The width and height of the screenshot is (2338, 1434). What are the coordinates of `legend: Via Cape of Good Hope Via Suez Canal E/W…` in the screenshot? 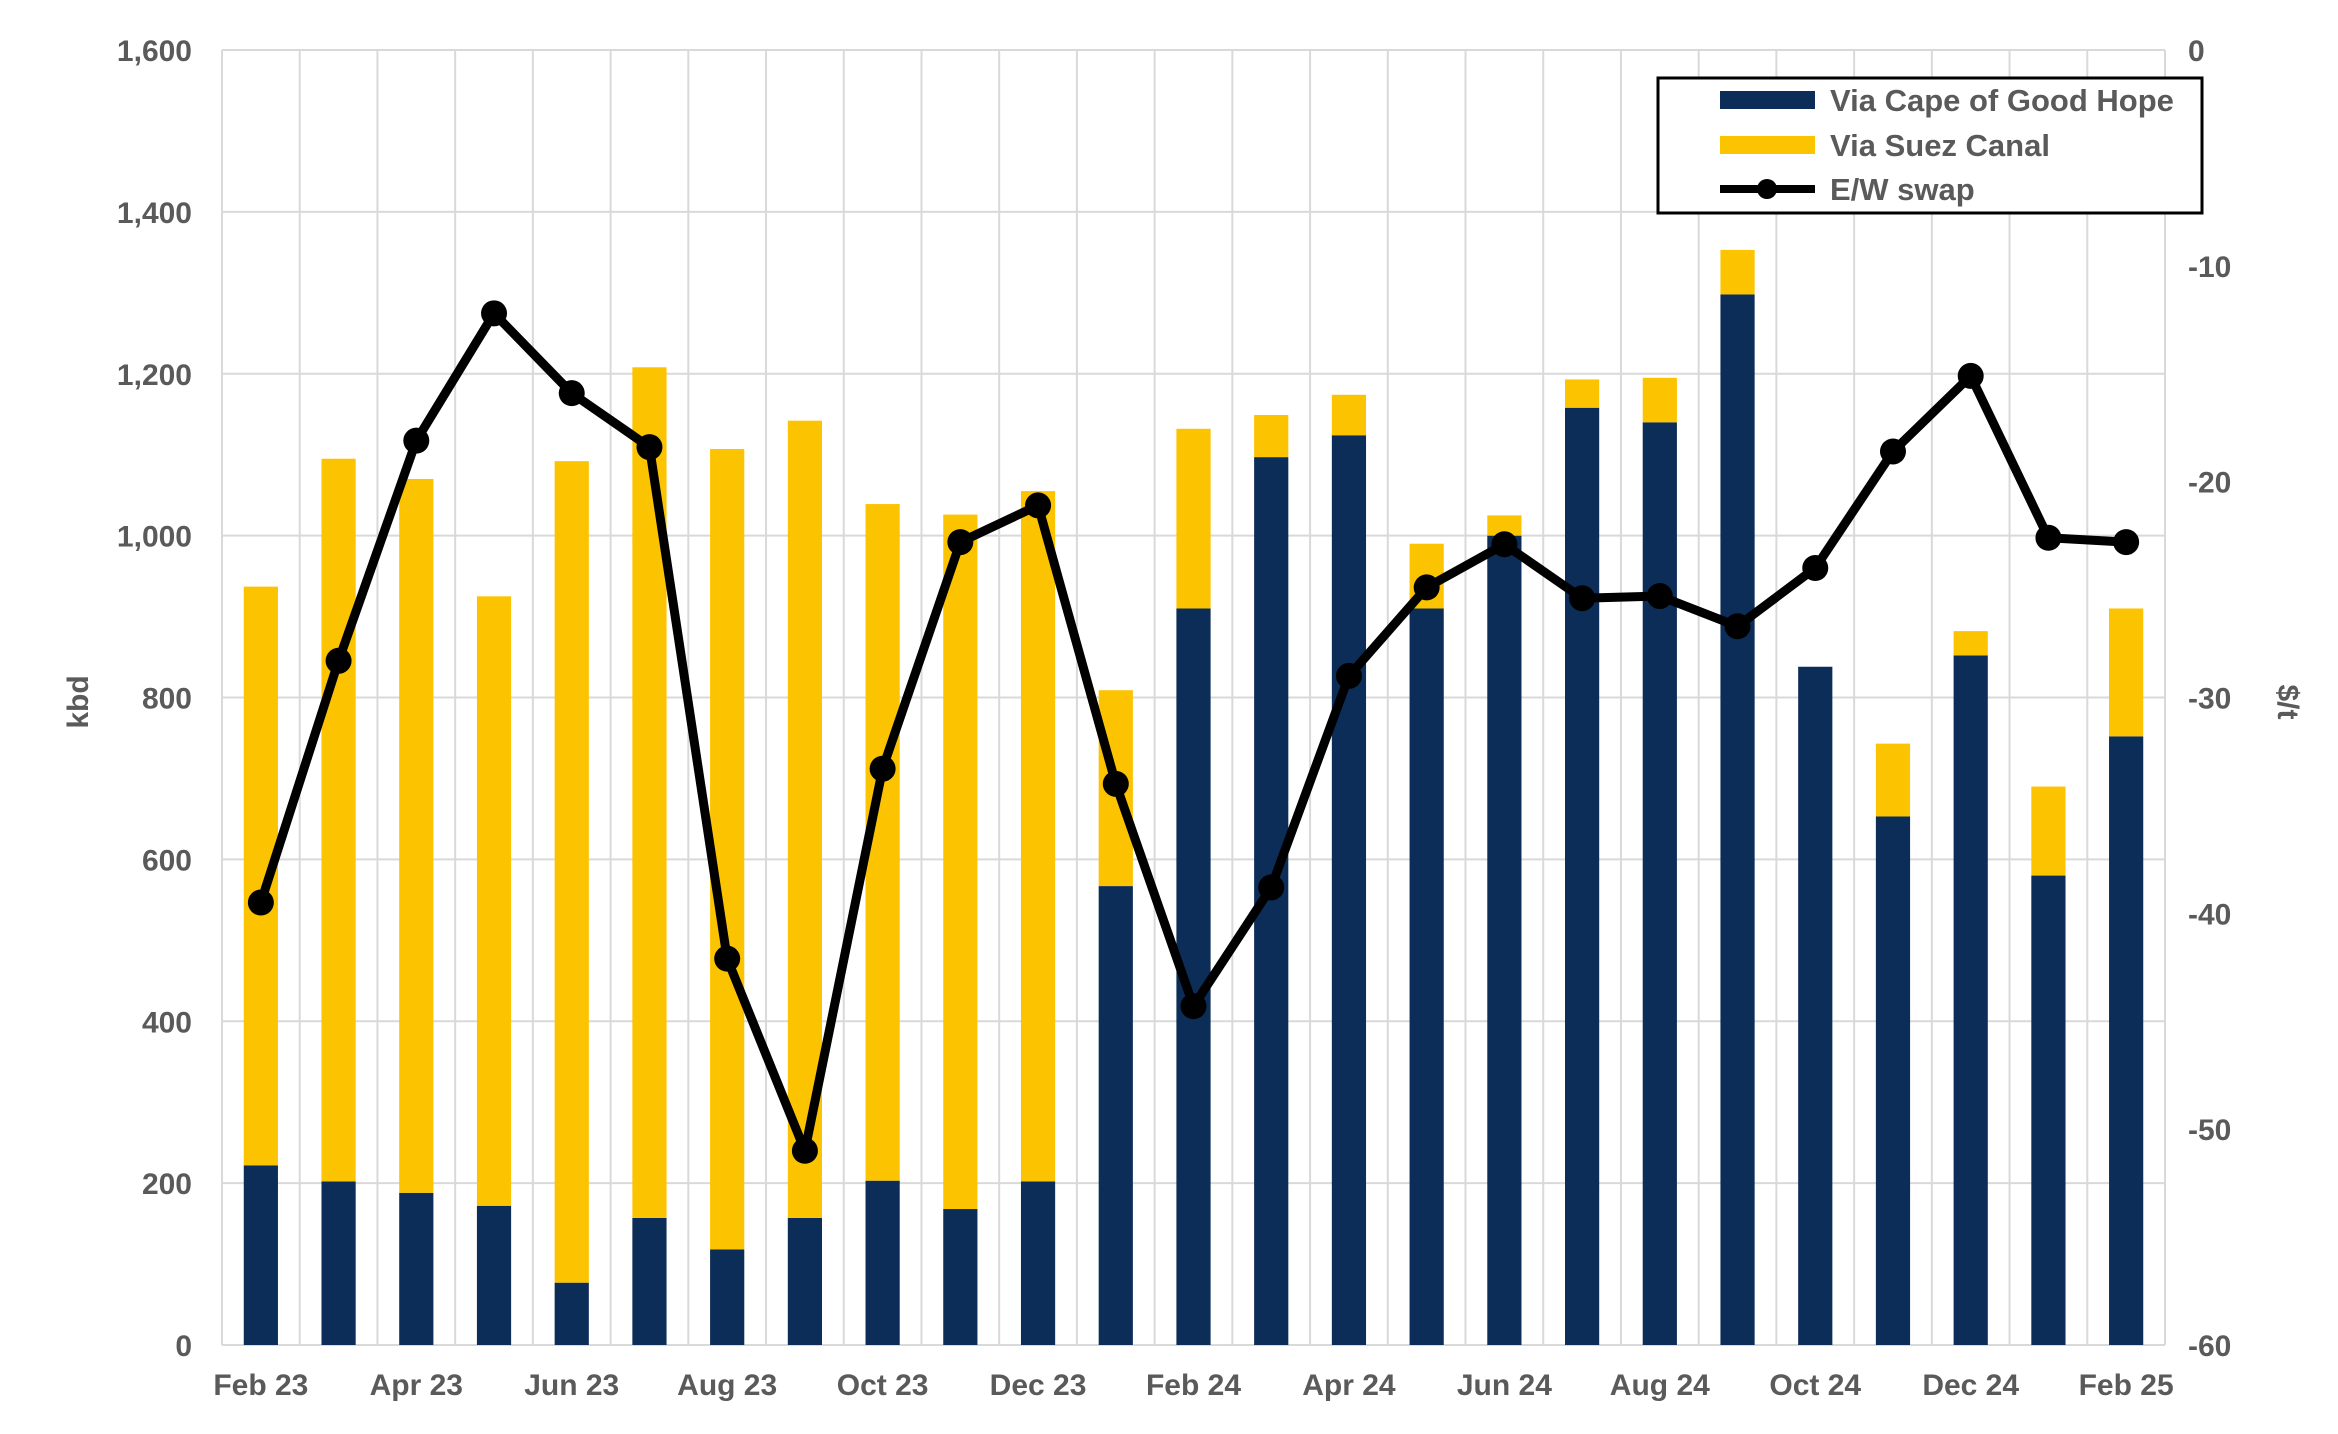 It's located at (1930, 145).